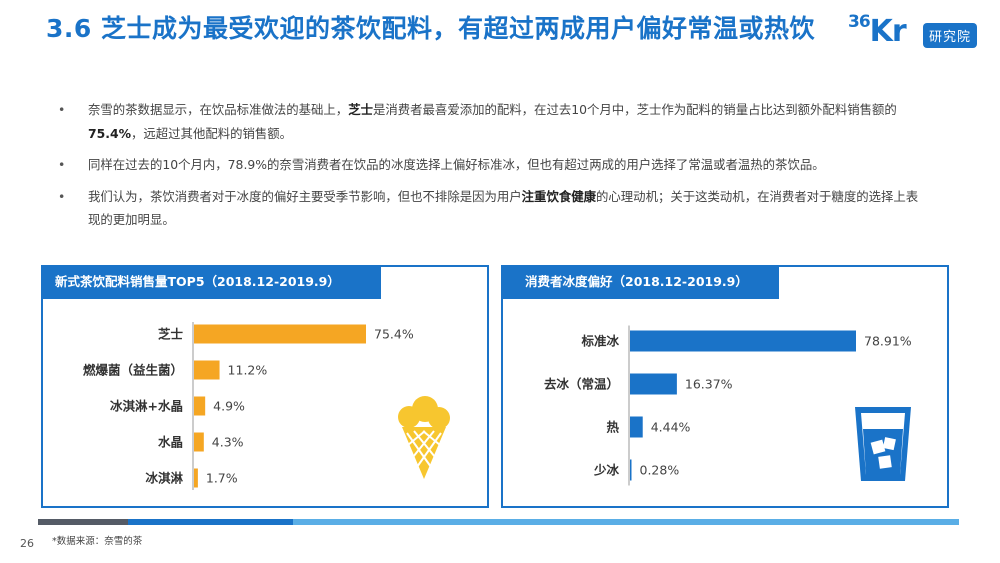 The width and height of the screenshot is (1000, 563). What do you see at coordinates (83, 522) in the screenshot?
I see `footer-bar-dark` at bounding box center [83, 522].